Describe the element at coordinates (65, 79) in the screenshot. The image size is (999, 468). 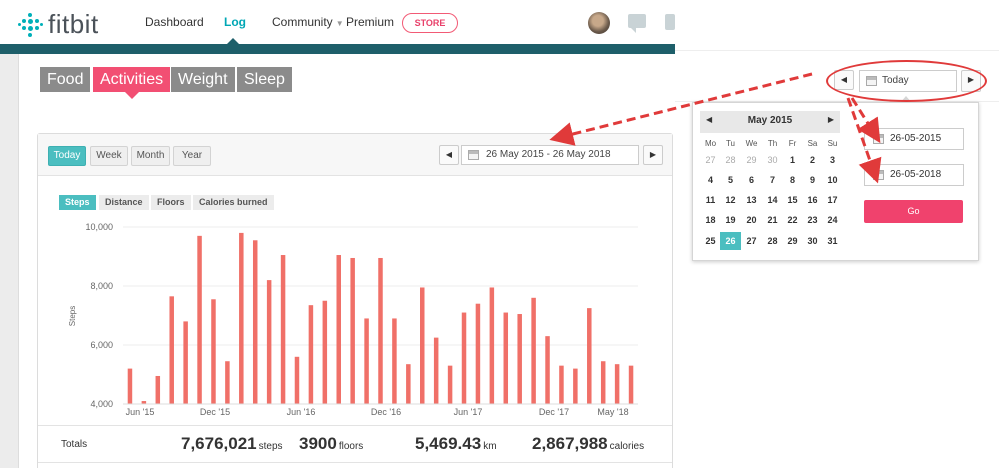
I see `tab-food: Food` at that location.